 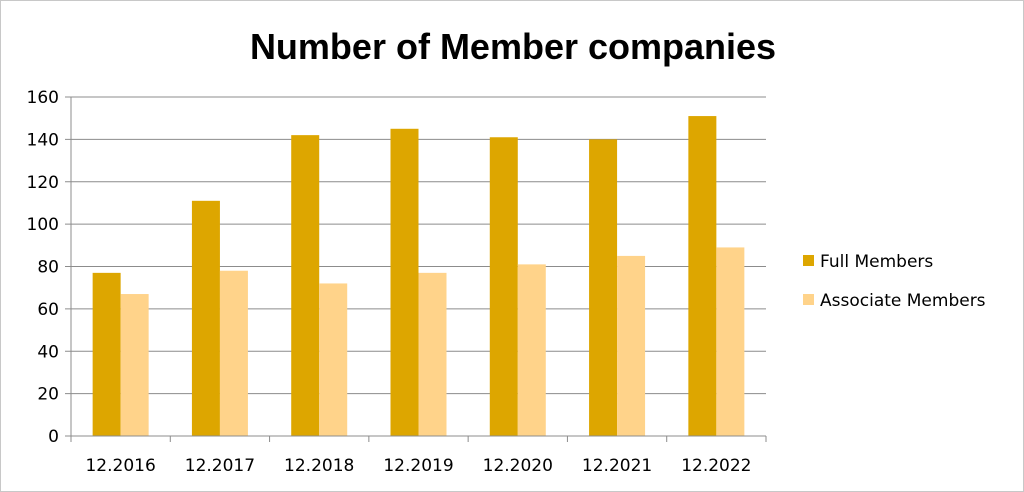 What do you see at coordinates (631, 345) in the screenshot?
I see `bar-associate-members-12.2021` at bounding box center [631, 345].